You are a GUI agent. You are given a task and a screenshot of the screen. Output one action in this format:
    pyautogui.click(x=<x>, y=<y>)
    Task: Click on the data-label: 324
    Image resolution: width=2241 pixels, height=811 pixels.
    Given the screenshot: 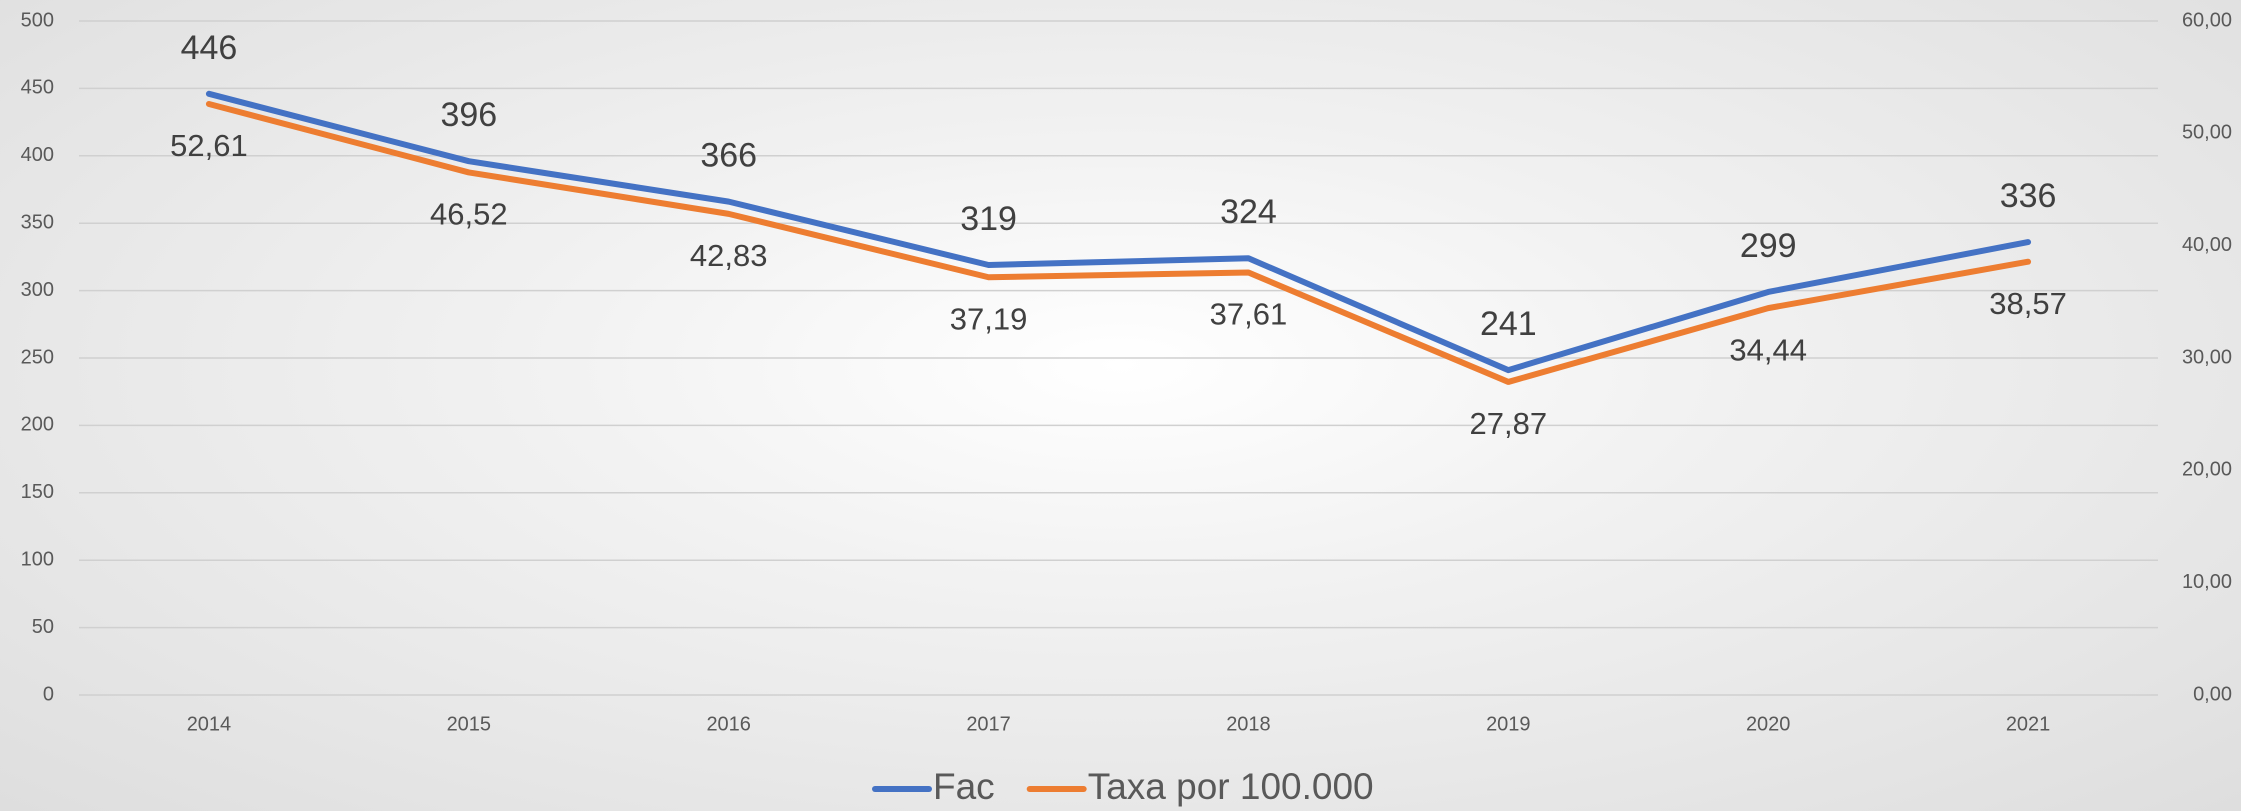 What is the action you would take?
    pyautogui.click(x=1248, y=212)
    